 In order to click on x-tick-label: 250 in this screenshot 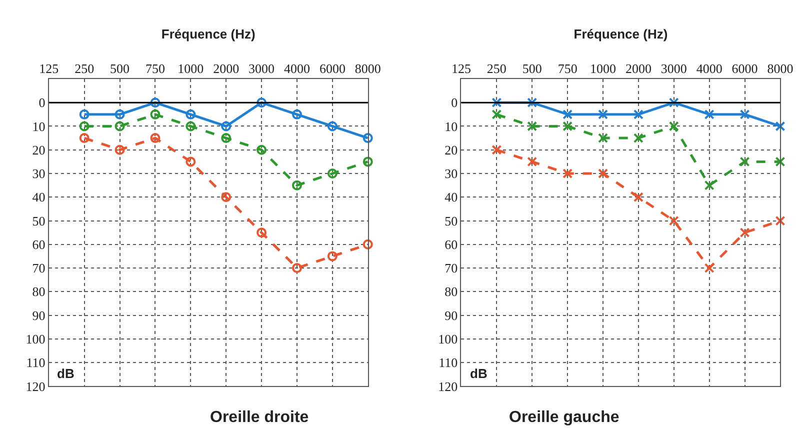, I will do `click(84, 68)`.